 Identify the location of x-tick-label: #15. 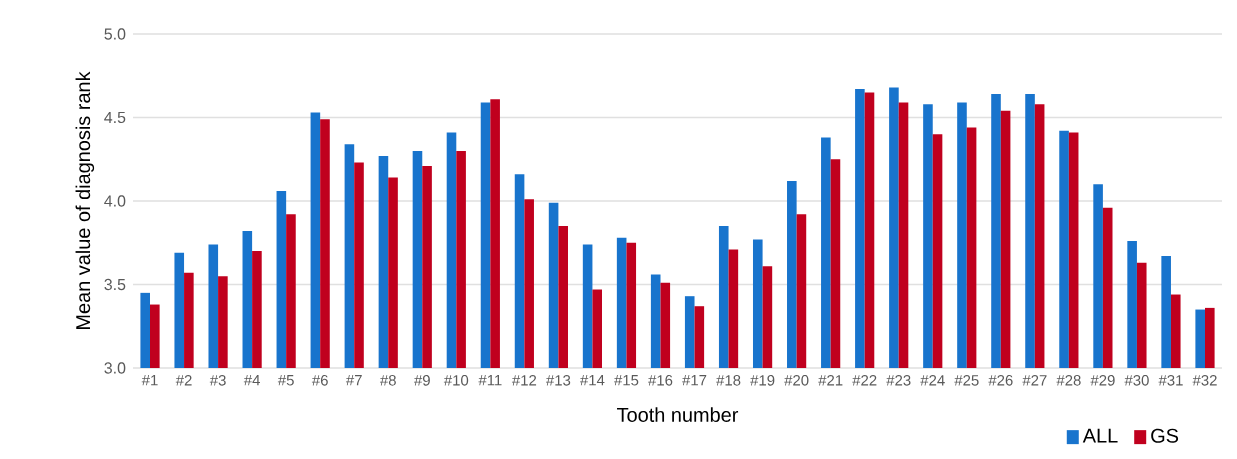
(626, 380).